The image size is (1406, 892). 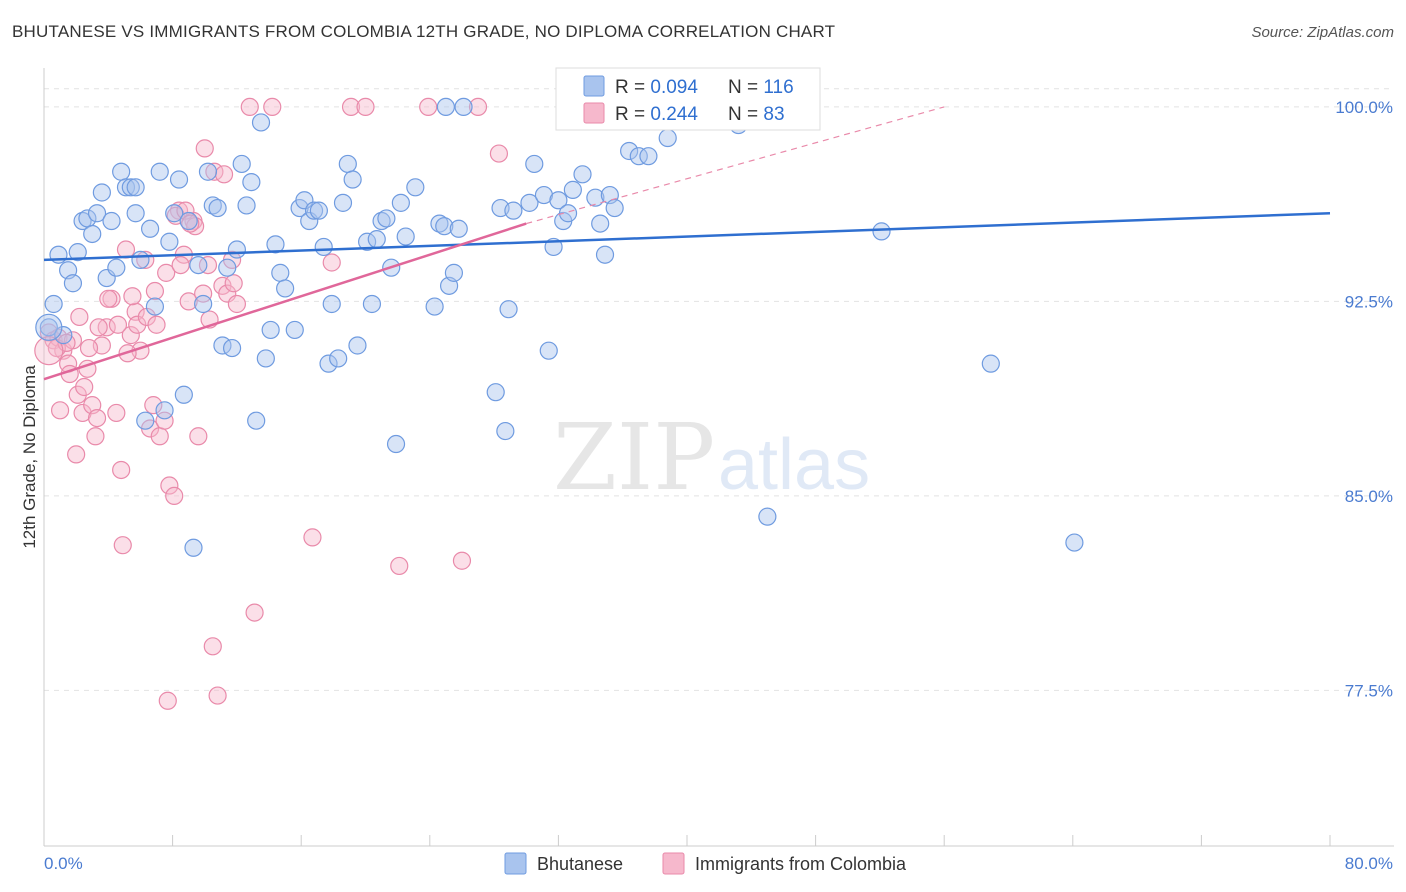 I want to click on bottom-legend-swatch-colombia, so click(x=673, y=863).